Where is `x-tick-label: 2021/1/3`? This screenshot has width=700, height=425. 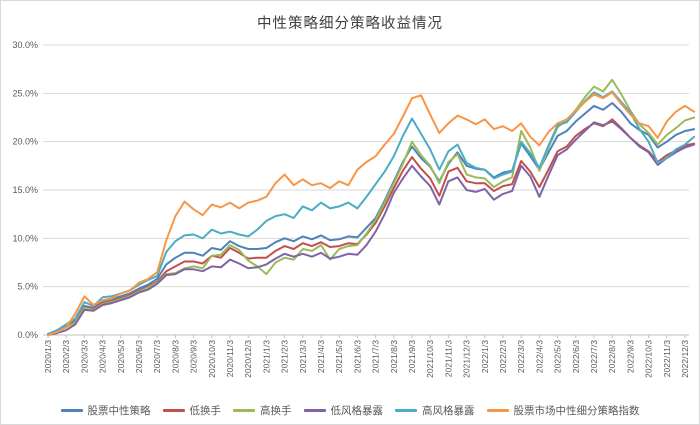
x-tick-label: 2021/1/3 is located at coordinates (266, 356).